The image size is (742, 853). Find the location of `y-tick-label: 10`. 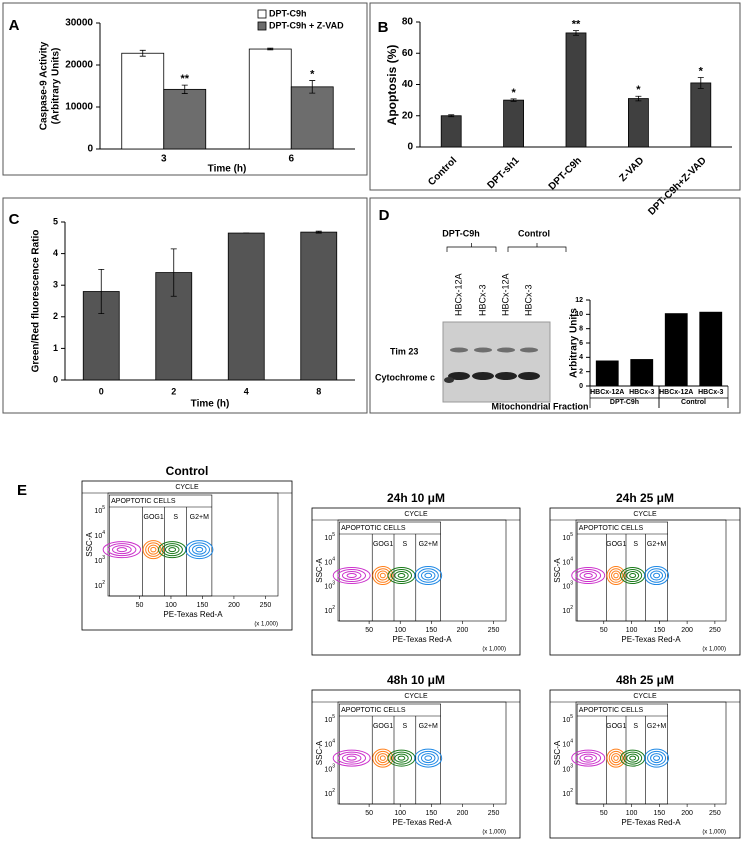

y-tick-label: 10 is located at coordinates (579, 314).